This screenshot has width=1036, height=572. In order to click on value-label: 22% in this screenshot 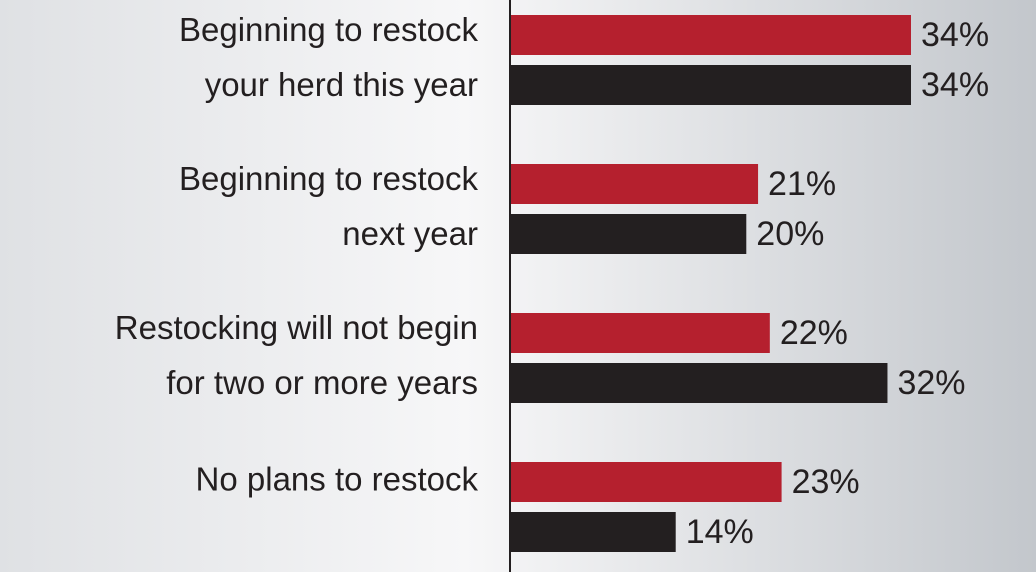, I will do `click(814, 333)`.